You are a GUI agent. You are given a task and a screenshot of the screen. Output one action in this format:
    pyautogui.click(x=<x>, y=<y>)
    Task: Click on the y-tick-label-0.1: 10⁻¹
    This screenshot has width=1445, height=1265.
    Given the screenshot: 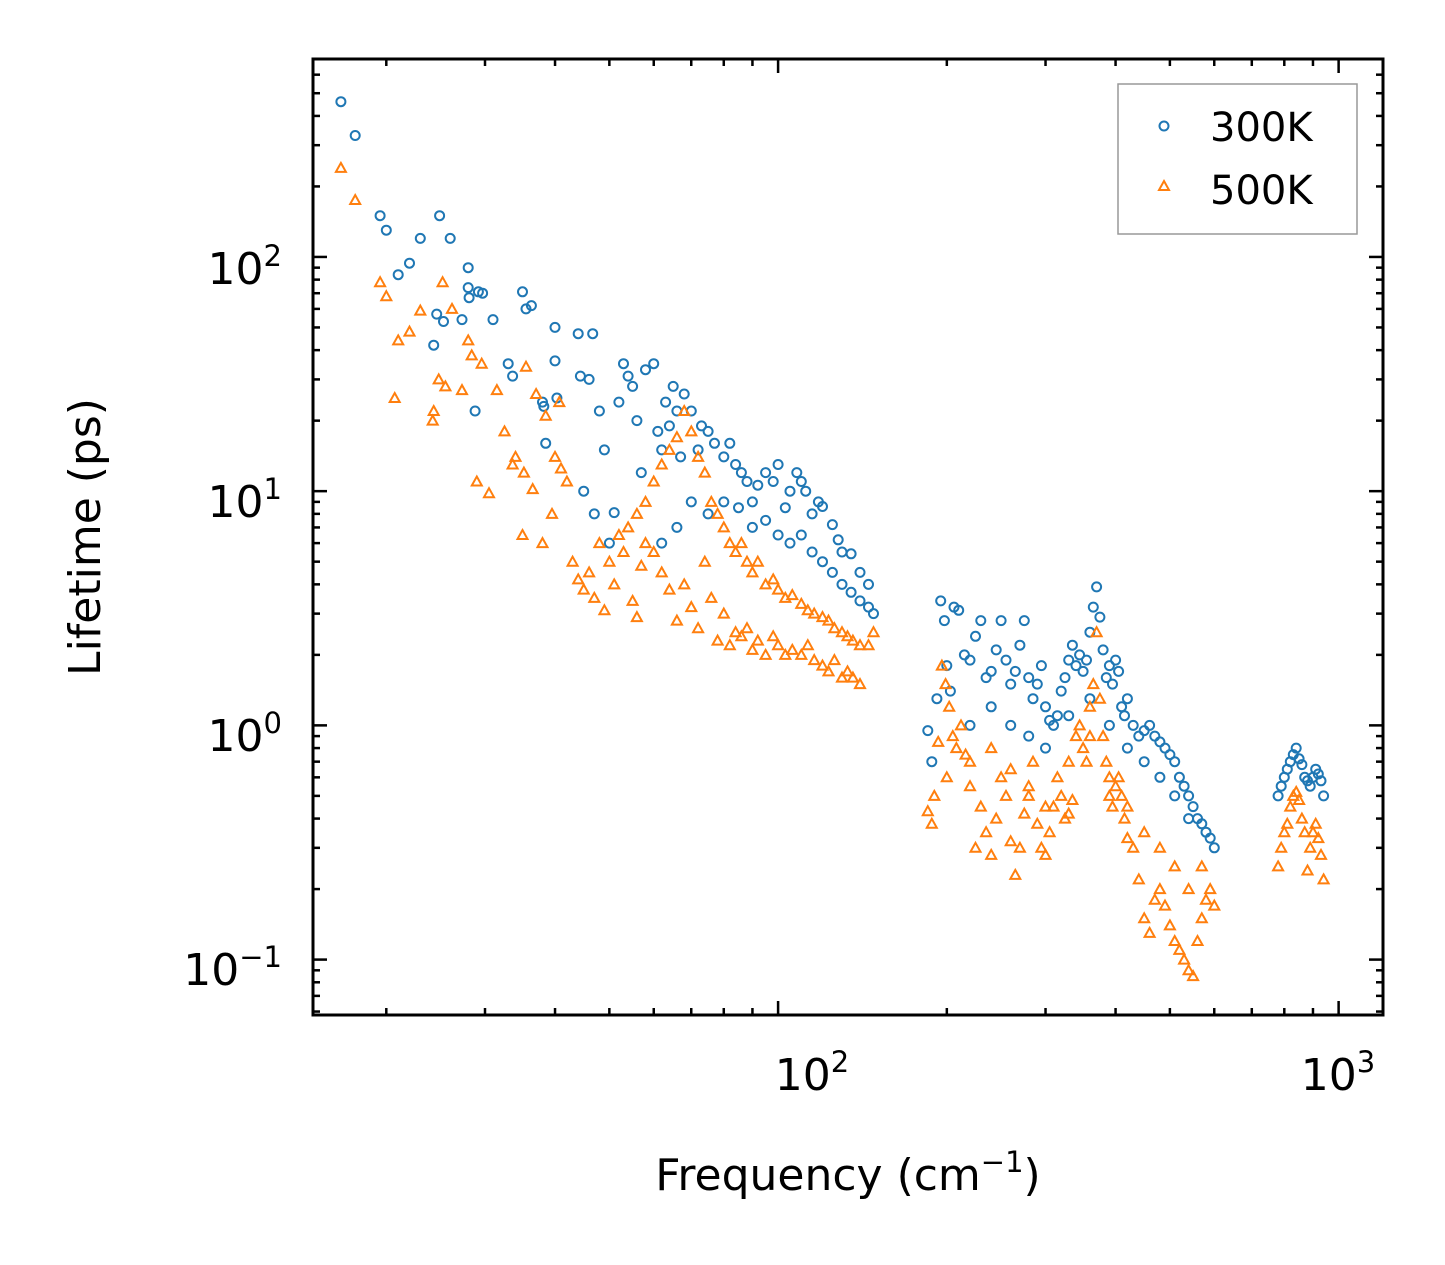 What is the action you would take?
    pyautogui.click(x=232, y=968)
    